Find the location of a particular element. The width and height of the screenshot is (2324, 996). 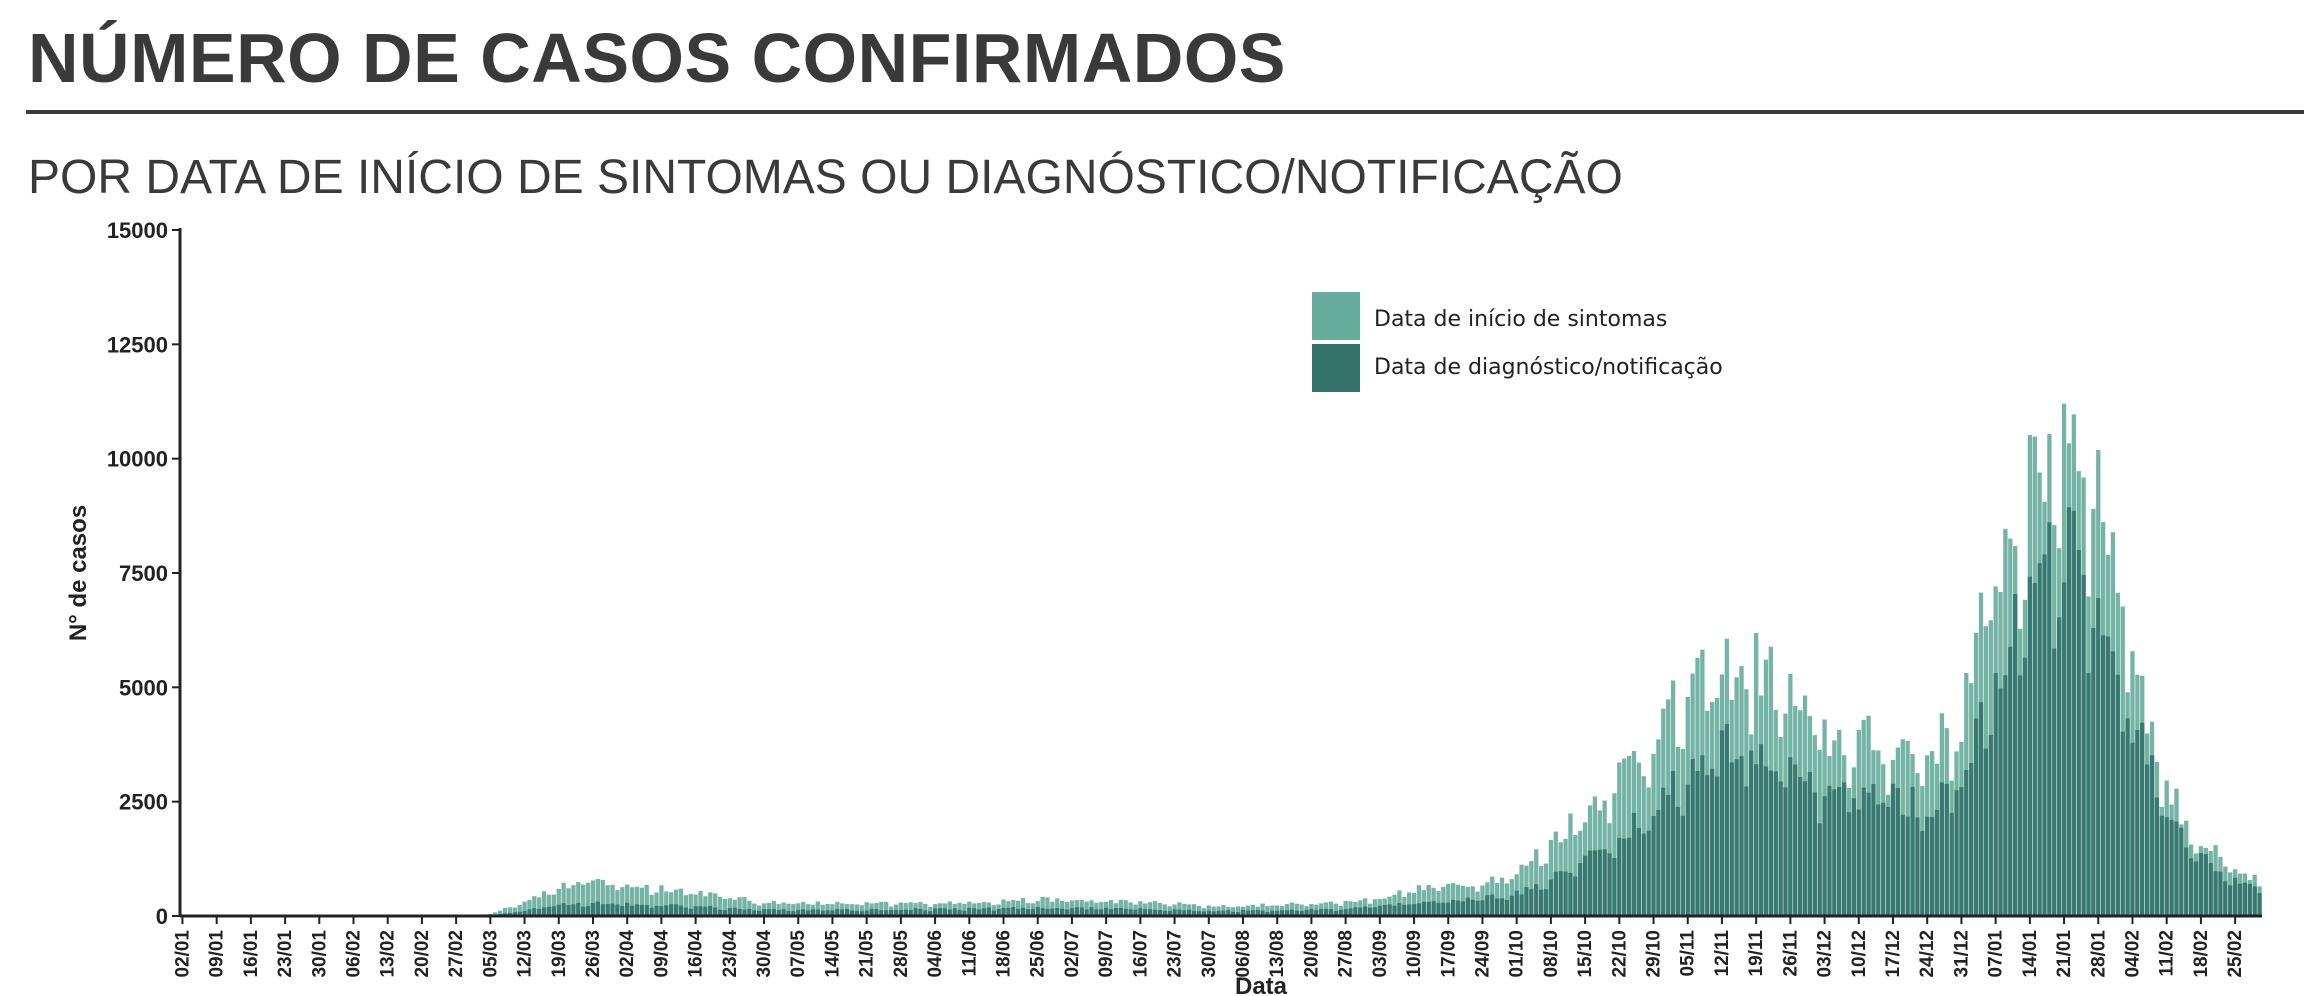

y-tick-label: 12500 is located at coordinates (137, 344).